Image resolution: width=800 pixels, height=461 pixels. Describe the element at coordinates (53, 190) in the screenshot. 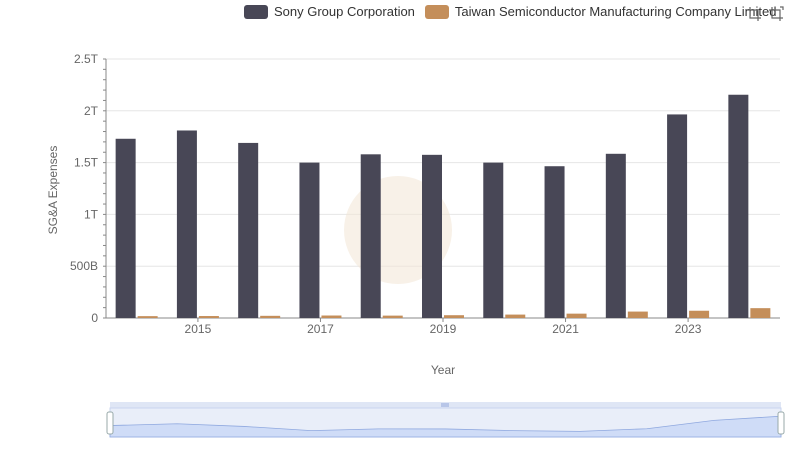

I see `y-axis-title: SG&A Expenses` at that location.